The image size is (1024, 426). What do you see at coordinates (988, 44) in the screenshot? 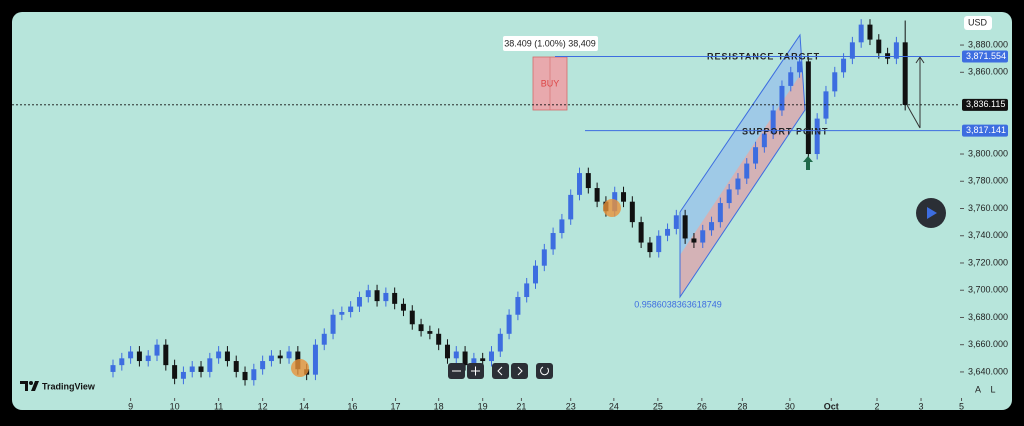
I see `y-tick-label: 3,880.000` at bounding box center [988, 44].